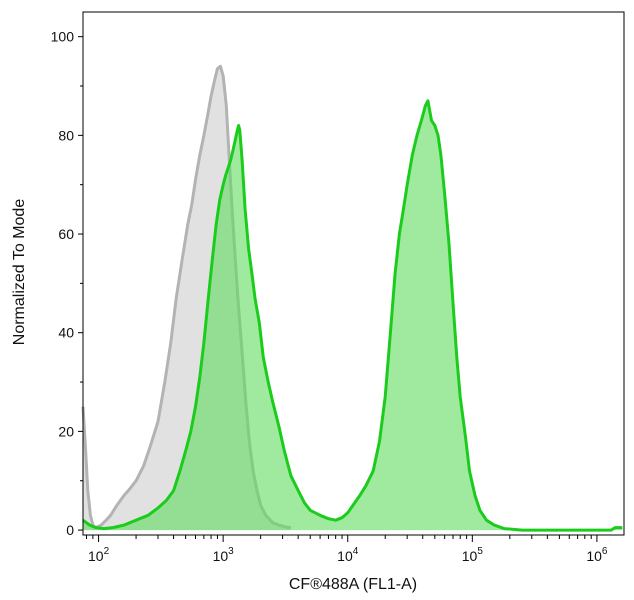 Image resolution: width=634 pixels, height=600 pixels. Describe the element at coordinates (70, 530) in the screenshot. I see `y-tick-label: 0` at that location.